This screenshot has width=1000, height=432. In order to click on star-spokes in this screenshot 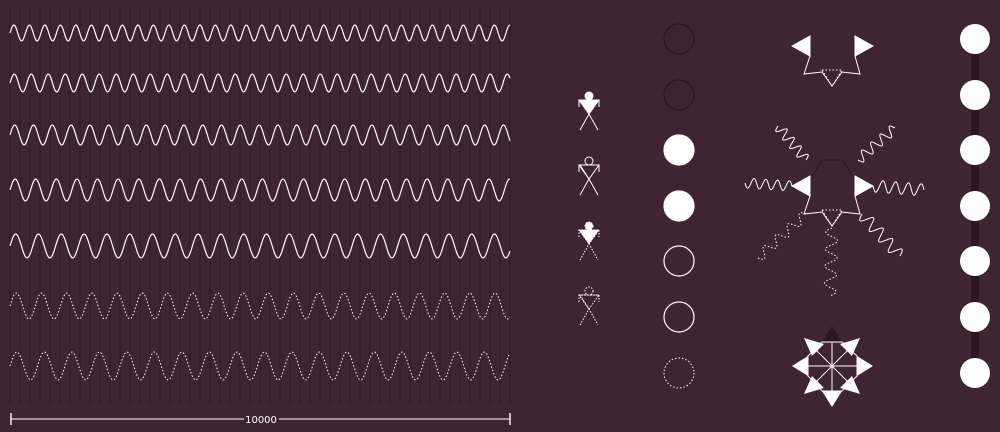, I will do `click(832, 366)`.